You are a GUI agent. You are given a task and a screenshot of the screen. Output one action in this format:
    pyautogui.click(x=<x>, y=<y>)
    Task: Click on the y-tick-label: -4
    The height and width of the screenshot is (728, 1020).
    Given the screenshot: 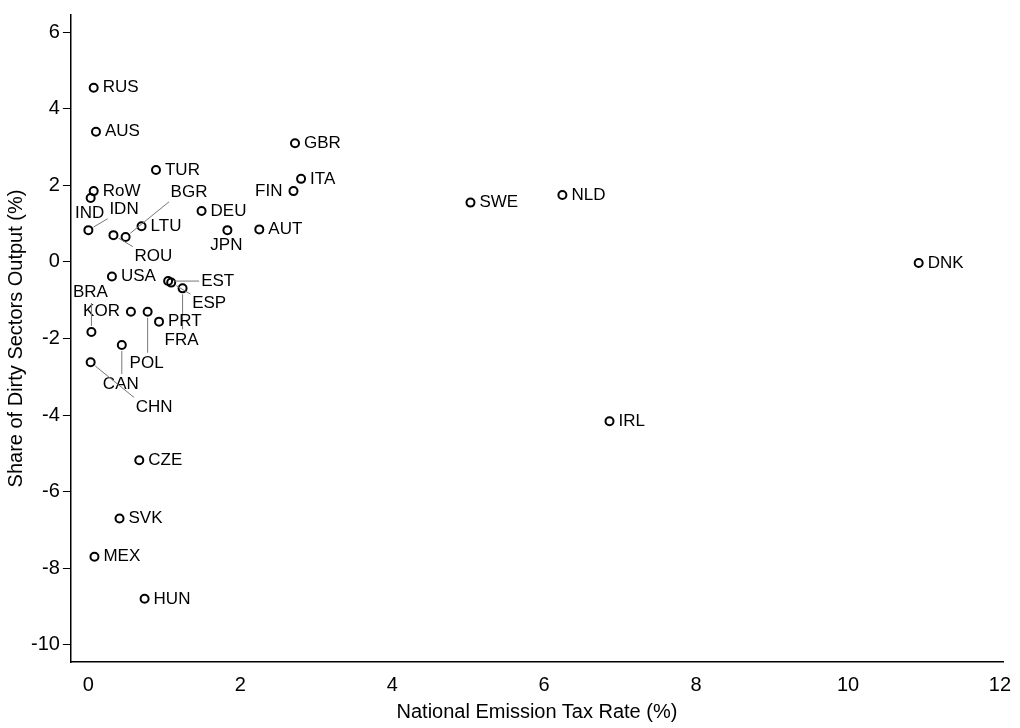 What is the action you would take?
    pyautogui.click(x=51, y=413)
    